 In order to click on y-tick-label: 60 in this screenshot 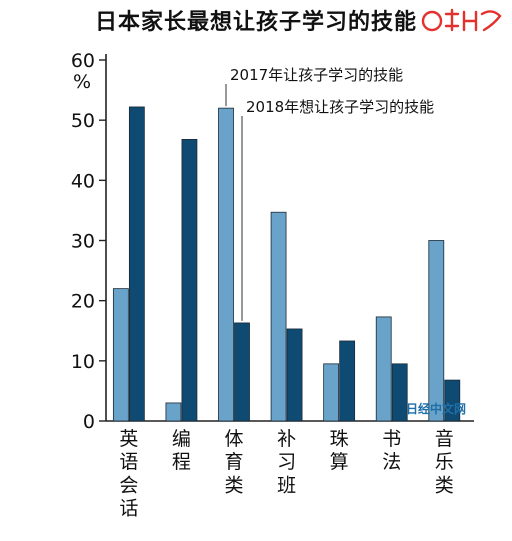, I will do `click(83, 61)`.